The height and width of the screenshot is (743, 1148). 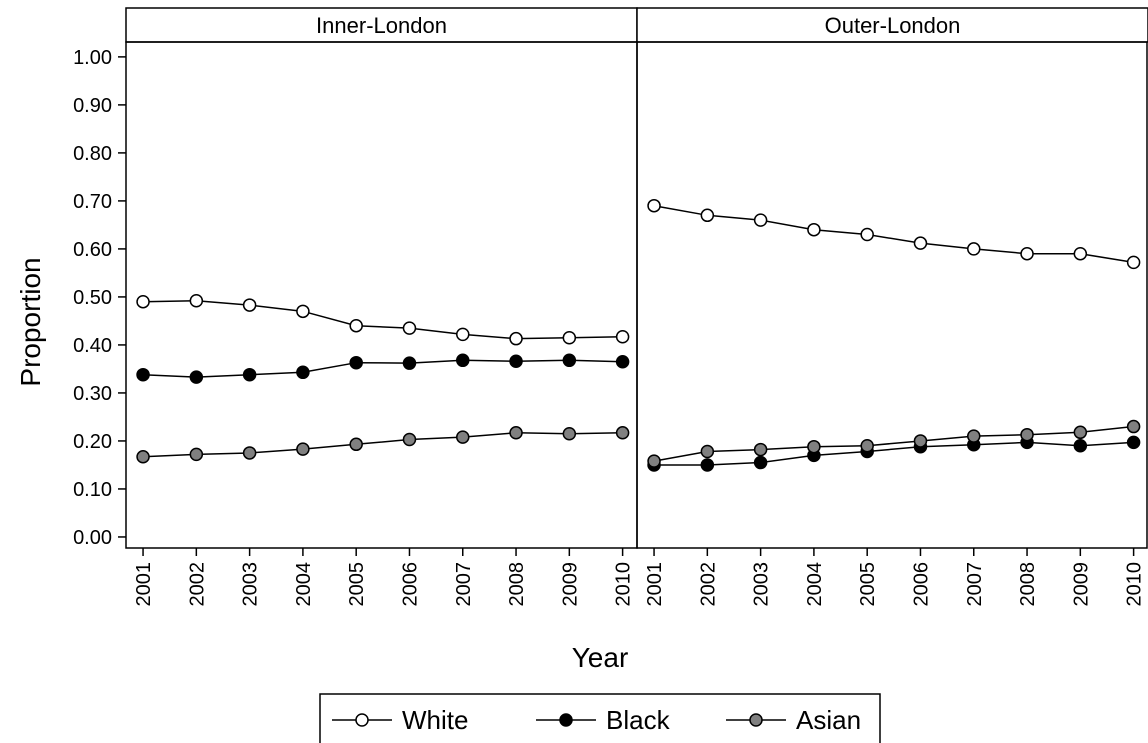 I want to click on y-tick-label: 0.30, so click(x=92, y=394).